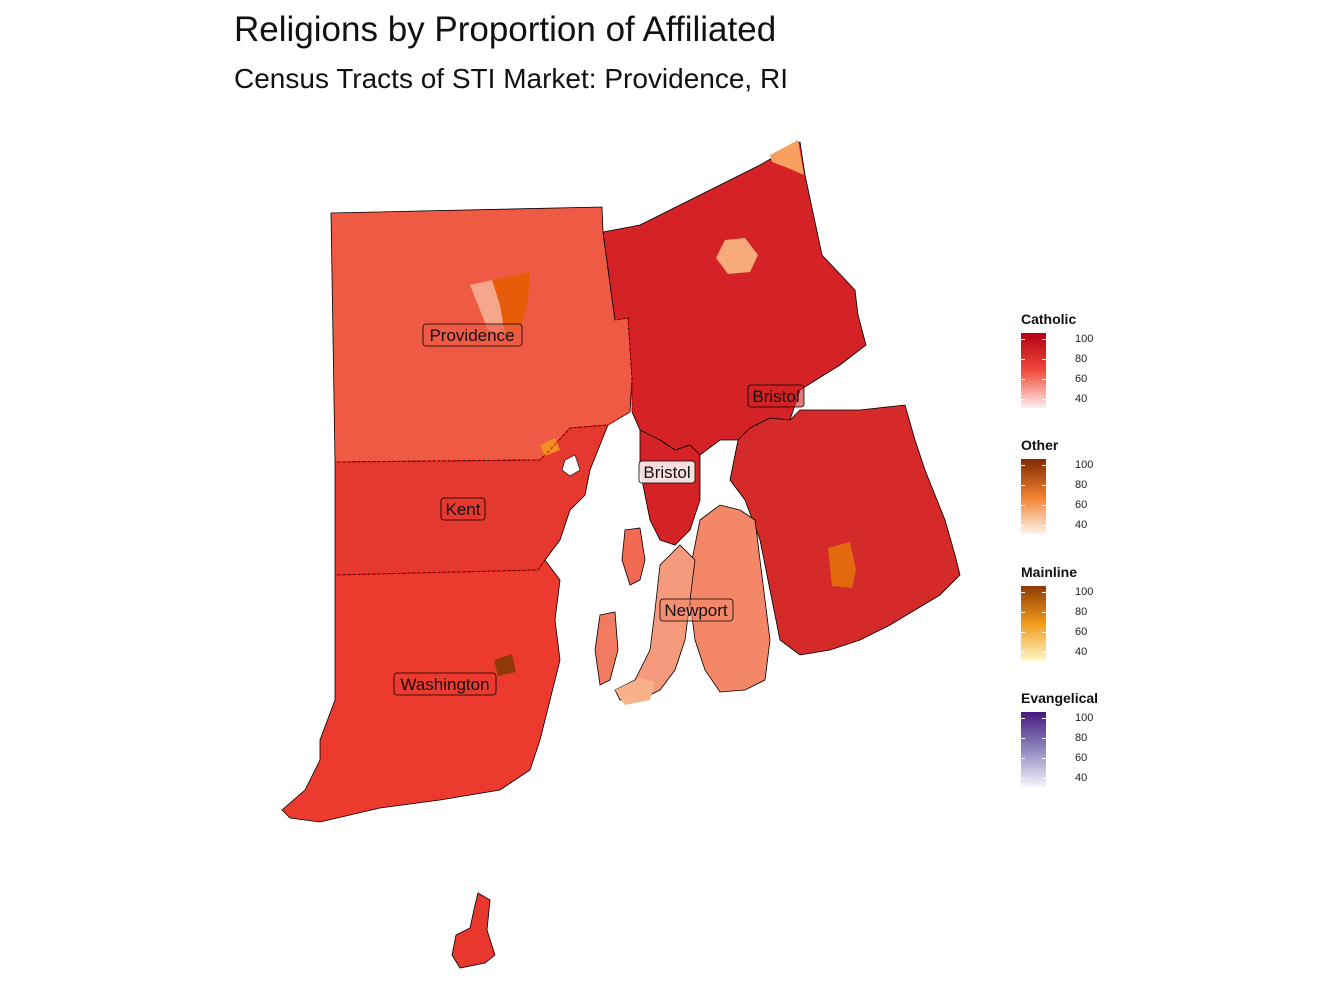 The width and height of the screenshot is (1344, 1008). I want to click on svg-text: Kent, so click(463, 509).